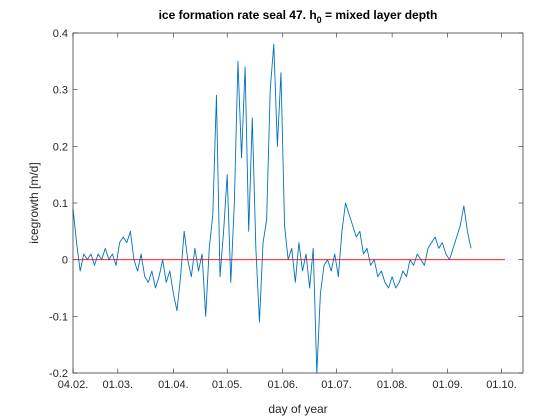 This screenshot has width=560, height=420. Describe the element at coordinates (447, 385) in the screenshot. I see `x-tick-label: 01.09.` at that location.